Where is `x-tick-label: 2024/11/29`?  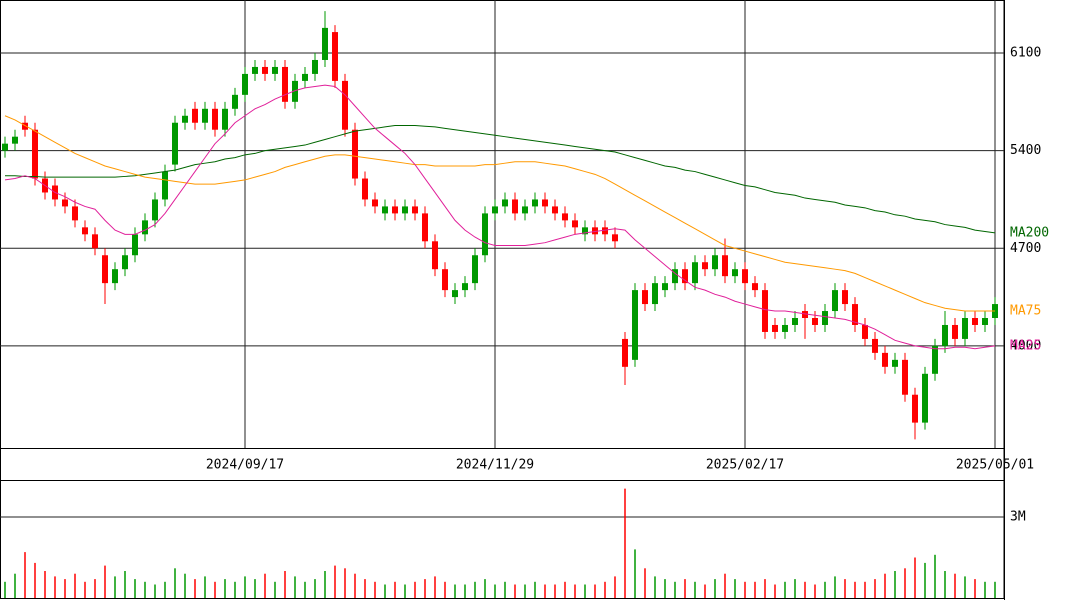
x-tick-label: 2024/11/29 is located at coordinates (495, 465).